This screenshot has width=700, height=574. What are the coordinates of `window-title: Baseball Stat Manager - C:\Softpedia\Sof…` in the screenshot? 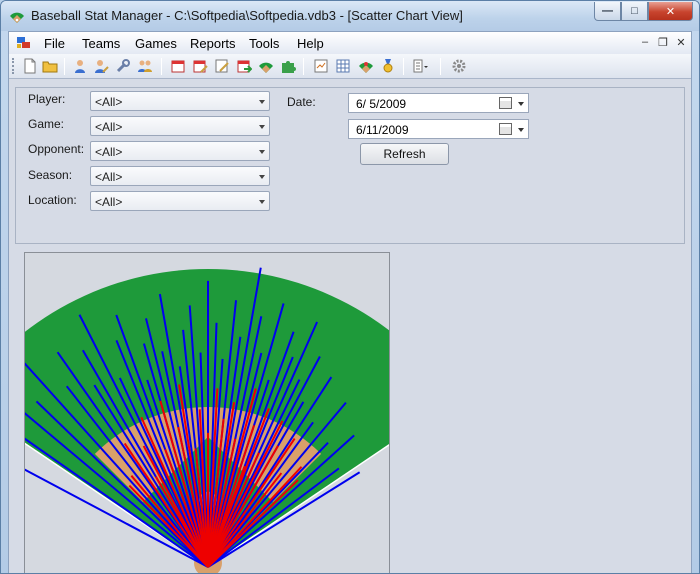 It's located at (247, 15).